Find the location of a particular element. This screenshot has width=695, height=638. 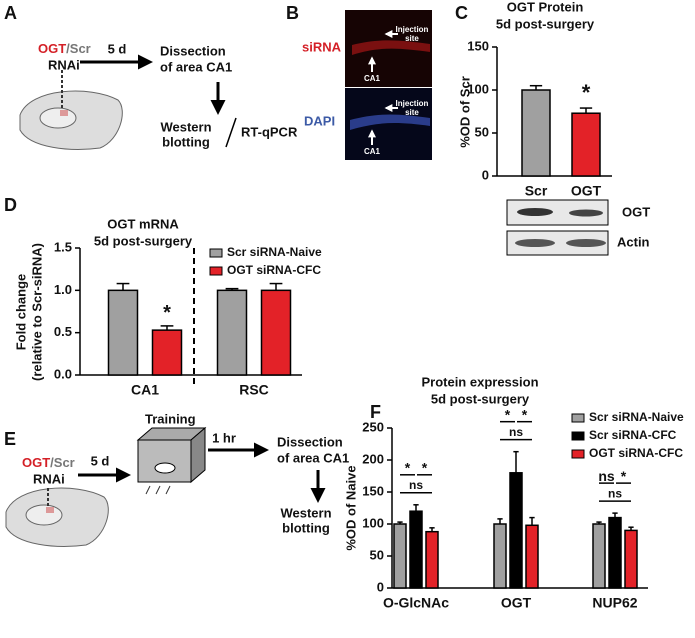

blot-label: Actin is located at coordinates (633, 241).